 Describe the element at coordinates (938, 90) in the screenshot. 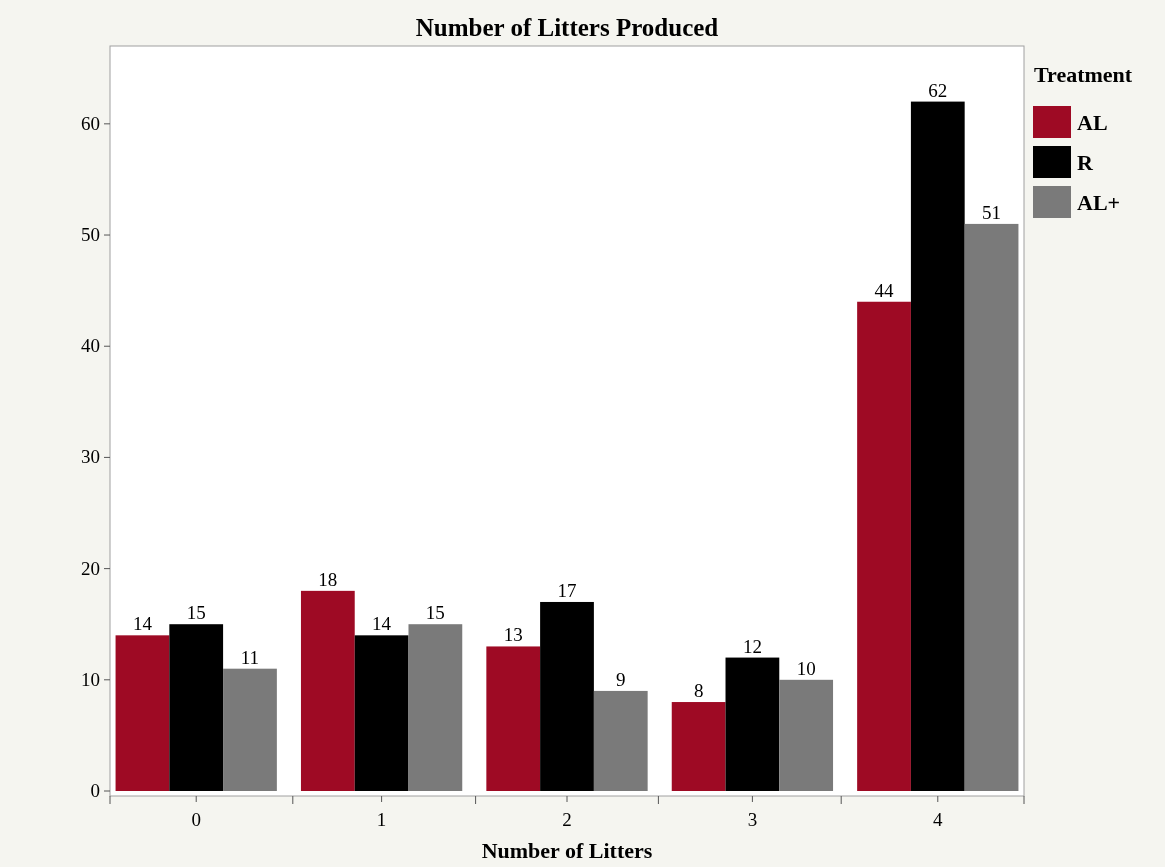

I see `data-label: 62` at that location.